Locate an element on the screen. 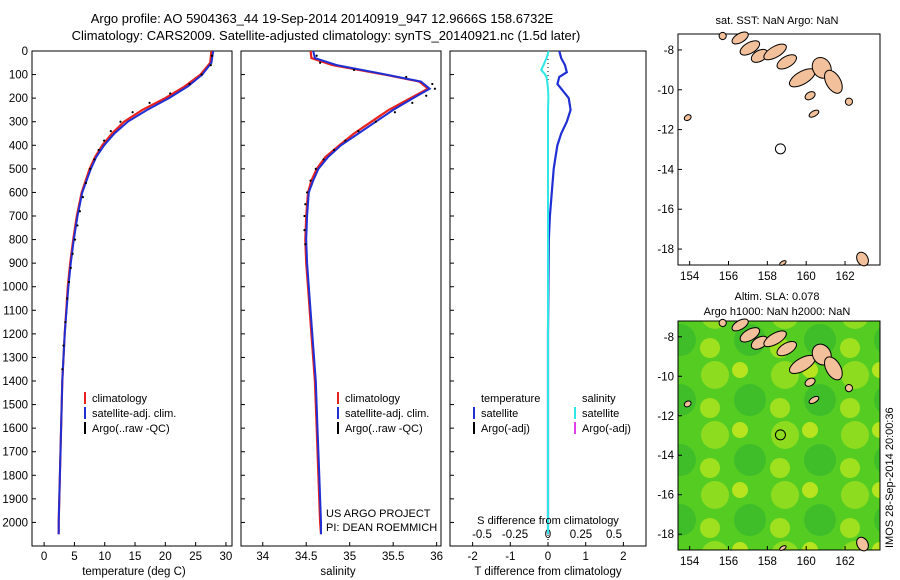 The image size is (900, 580). top-tick-label: 0.5 is located at coordinates (614, 535).